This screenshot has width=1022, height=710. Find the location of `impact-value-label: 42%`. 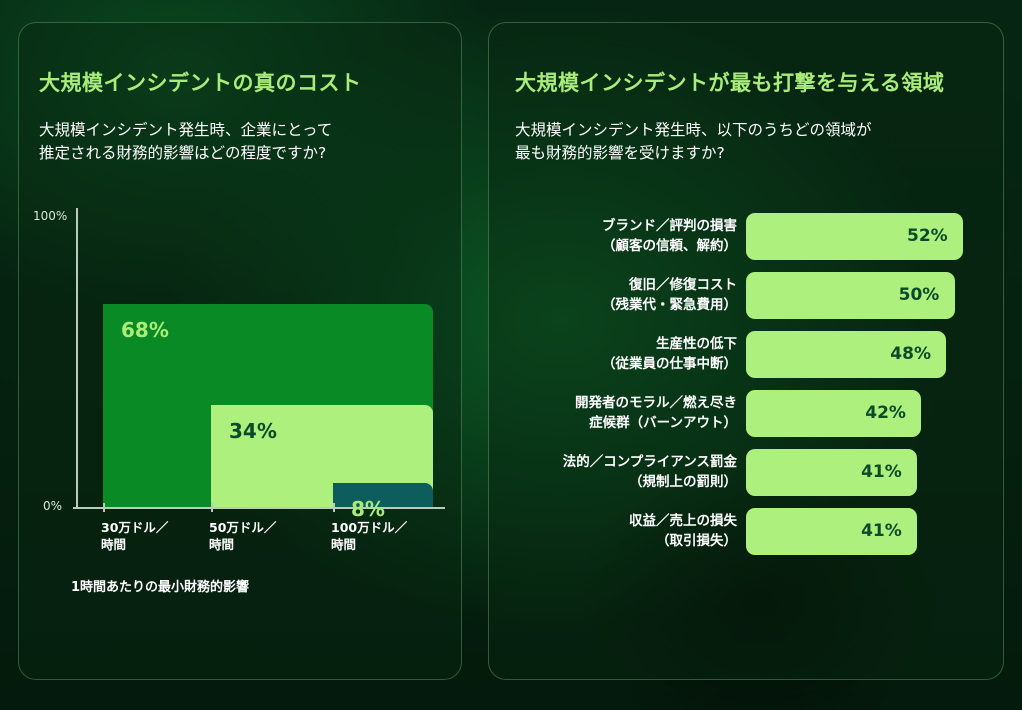

impact-value-label: 42% is located at coordinates (885, 413).